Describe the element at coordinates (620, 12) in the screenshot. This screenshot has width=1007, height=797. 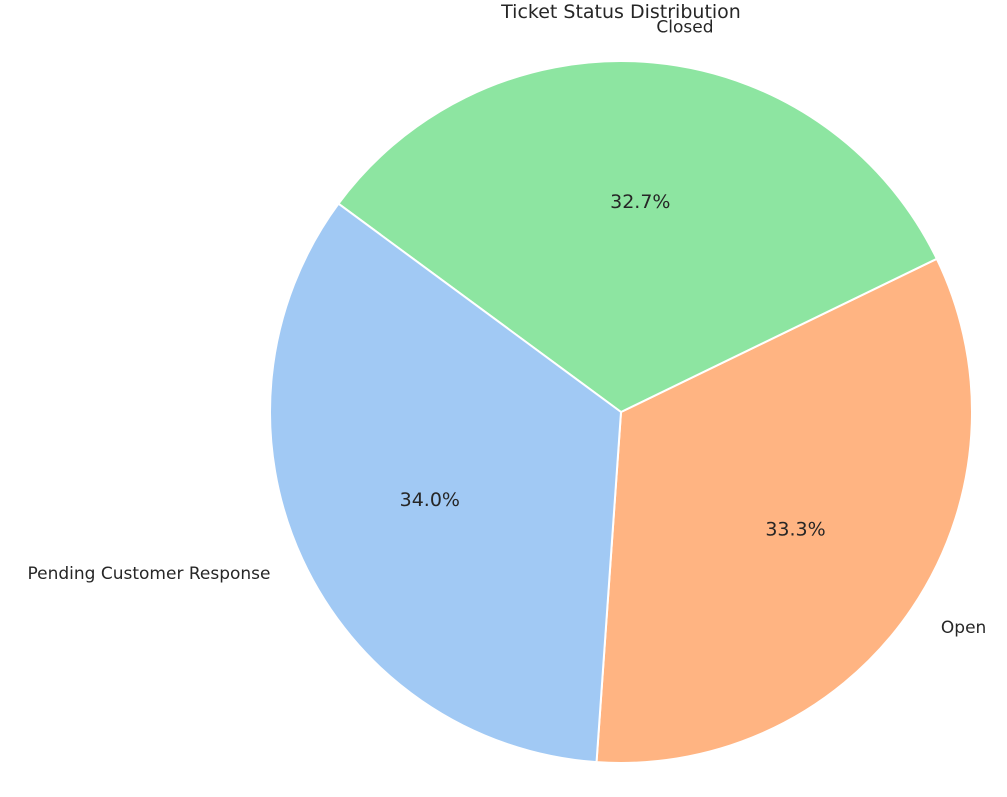
I see `chart-title: Ticket Status Distribution` at that location.